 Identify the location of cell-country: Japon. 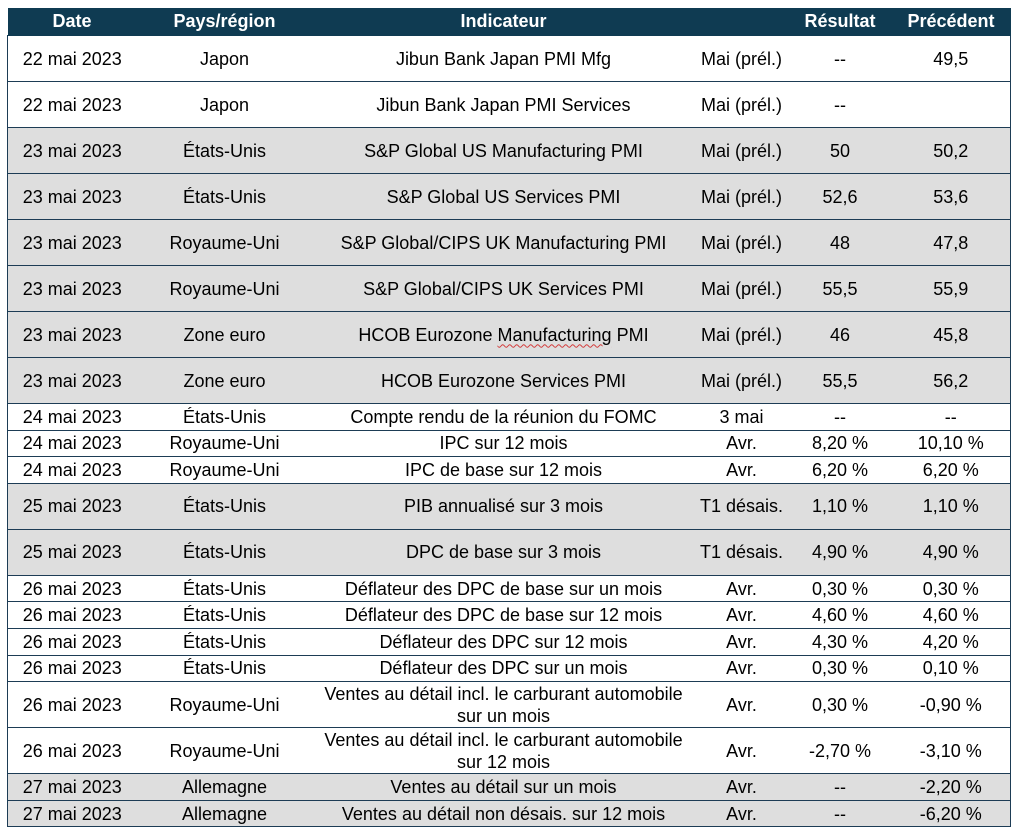
(224, 104).